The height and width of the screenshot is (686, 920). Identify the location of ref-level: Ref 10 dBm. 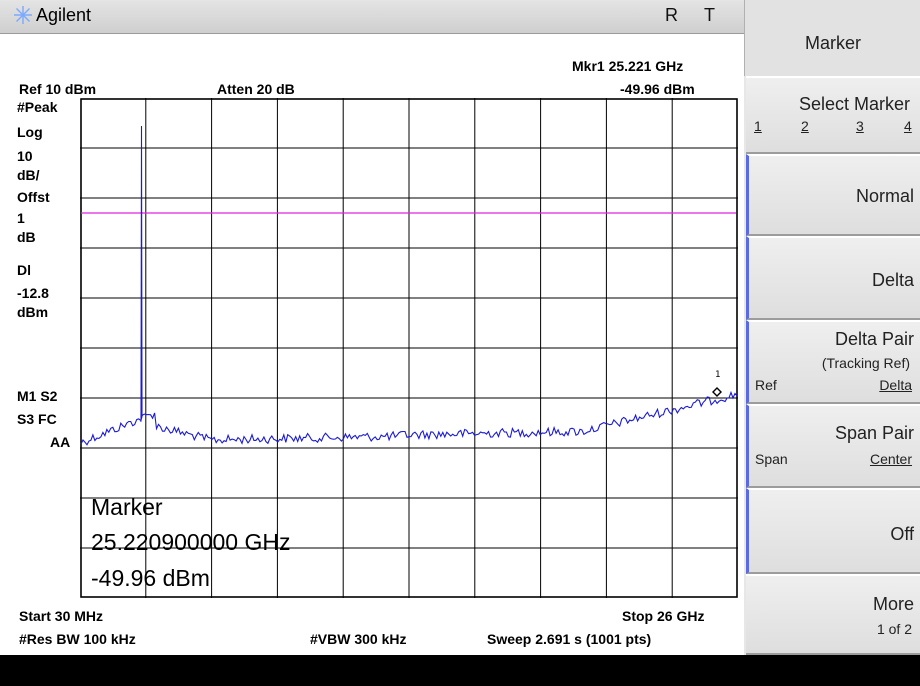
(58, 89).